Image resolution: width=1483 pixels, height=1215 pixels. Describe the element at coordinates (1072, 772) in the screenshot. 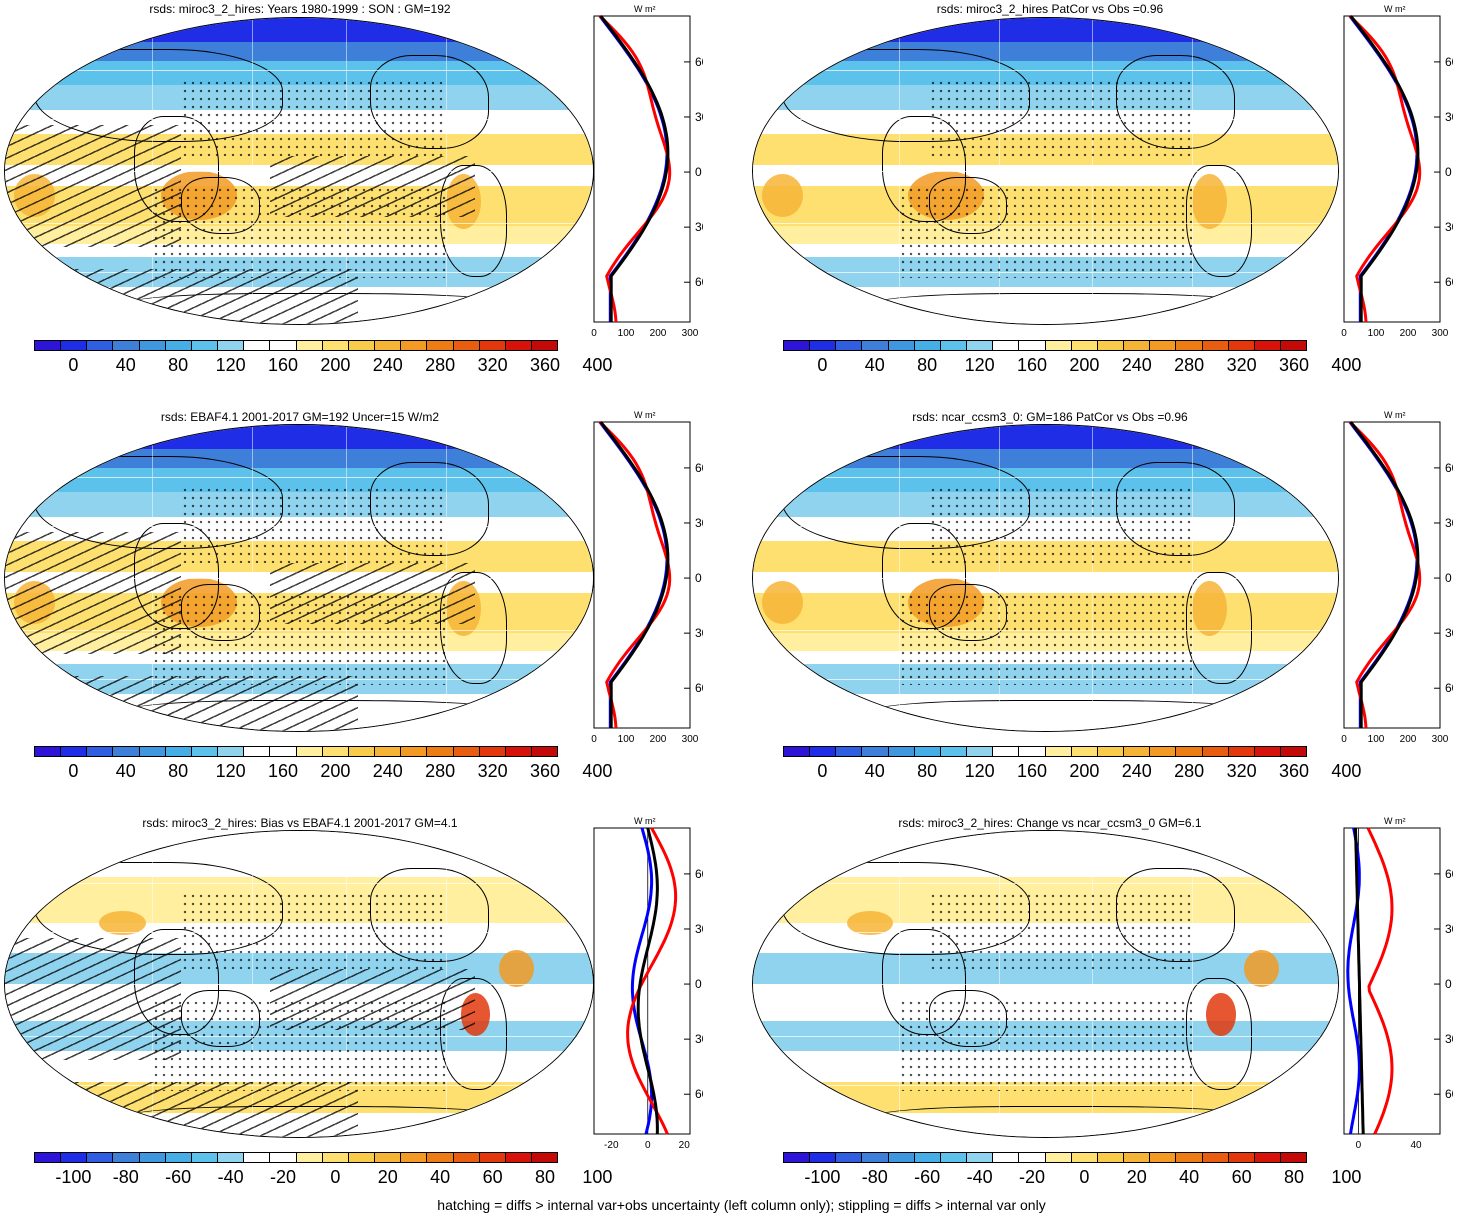

I see `colorbar-labels-4: 0 40 80 120 160 200 240 280 320 360 400` at that location.